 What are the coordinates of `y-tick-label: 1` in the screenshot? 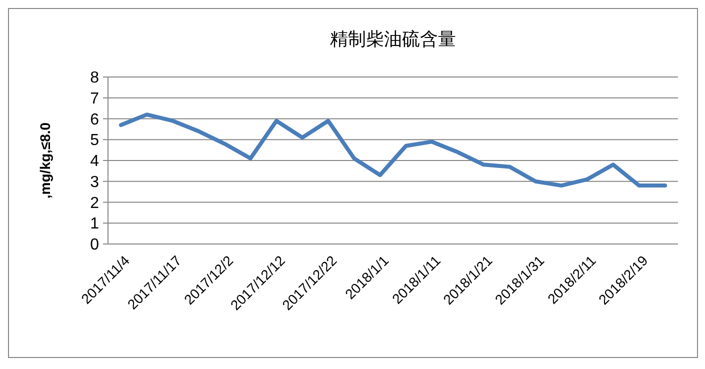 It's located at (95, 224).